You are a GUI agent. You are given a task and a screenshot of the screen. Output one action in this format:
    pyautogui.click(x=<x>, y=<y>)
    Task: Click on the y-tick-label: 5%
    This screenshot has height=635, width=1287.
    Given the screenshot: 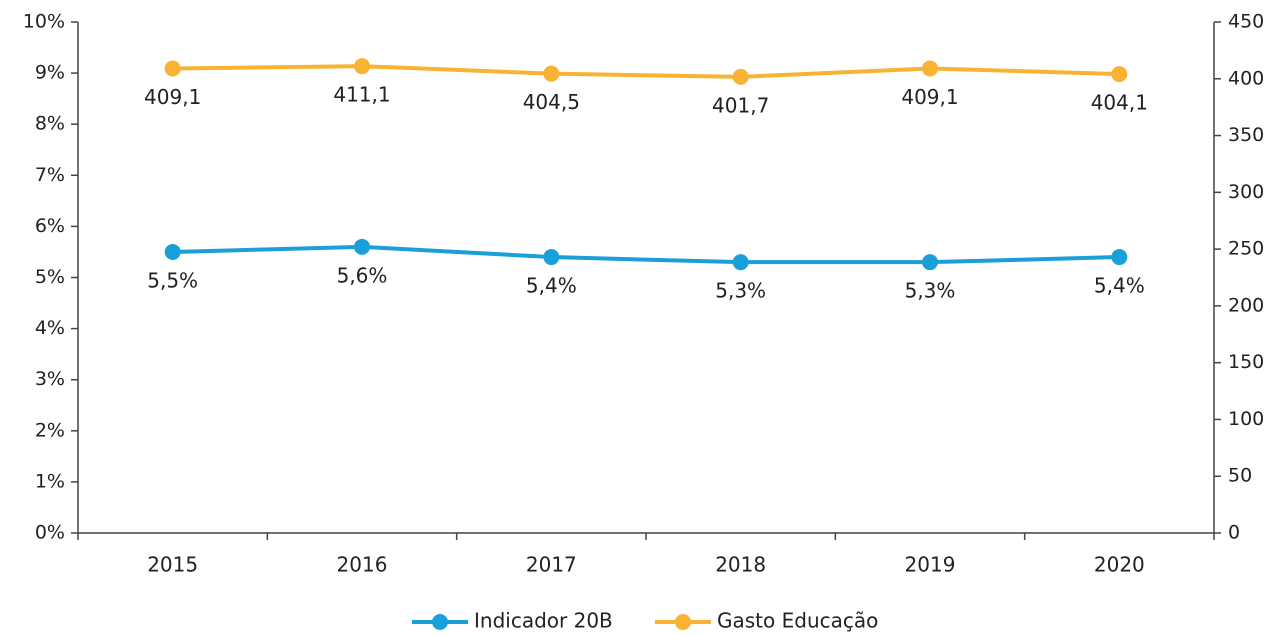 What is the action you would take?
    pyautogui.click(x=50, y=277)
    